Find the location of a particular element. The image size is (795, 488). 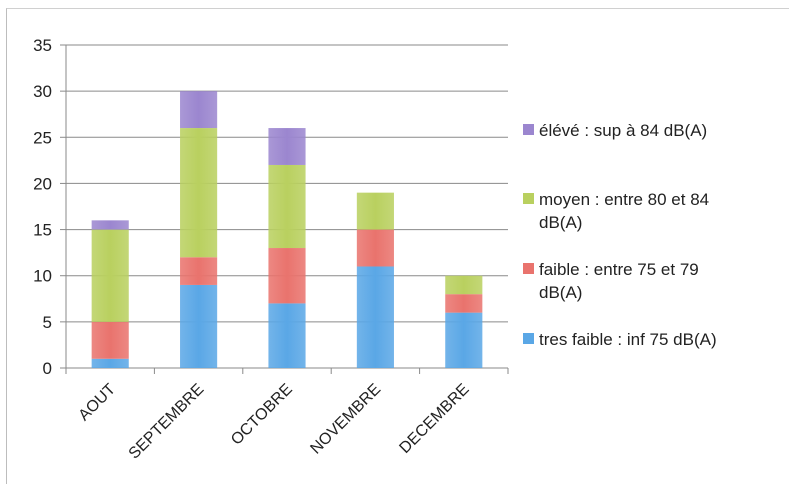

x-category-label-aout: AOUT is located at coordinates (98, 403).